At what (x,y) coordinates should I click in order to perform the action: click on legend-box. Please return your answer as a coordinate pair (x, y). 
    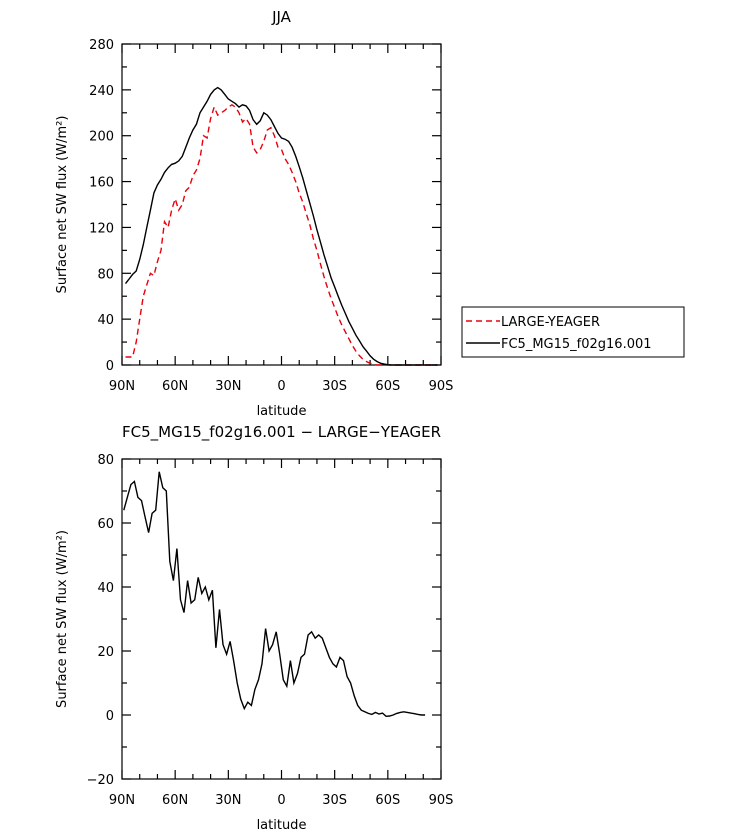
    Looking at the image, I should click on (573, 332).